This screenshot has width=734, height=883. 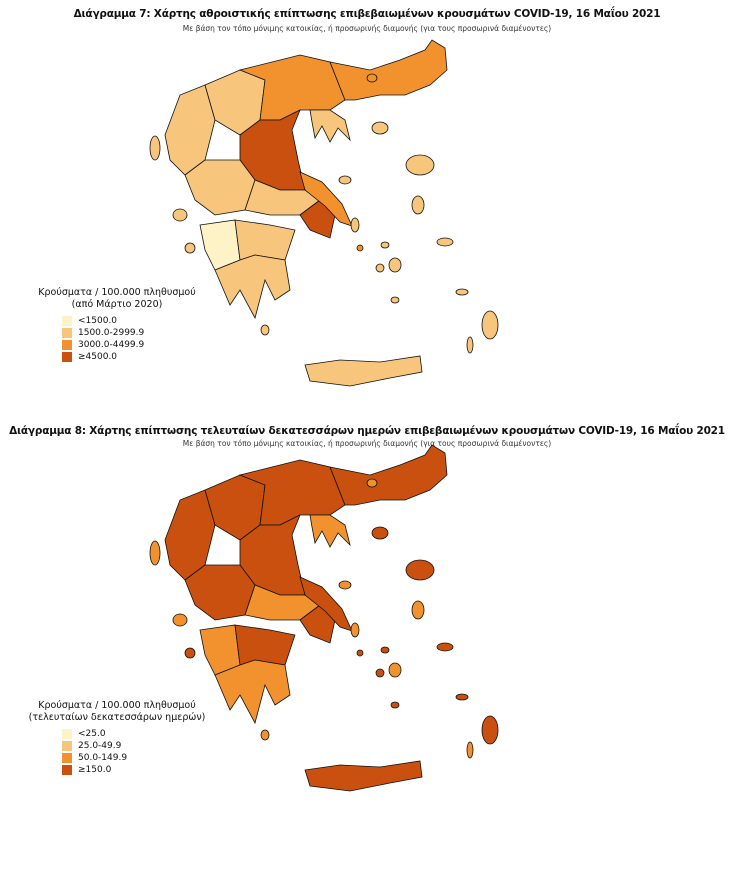 I want to click on legend-label: <1500.0, so click(x=98, y=321).